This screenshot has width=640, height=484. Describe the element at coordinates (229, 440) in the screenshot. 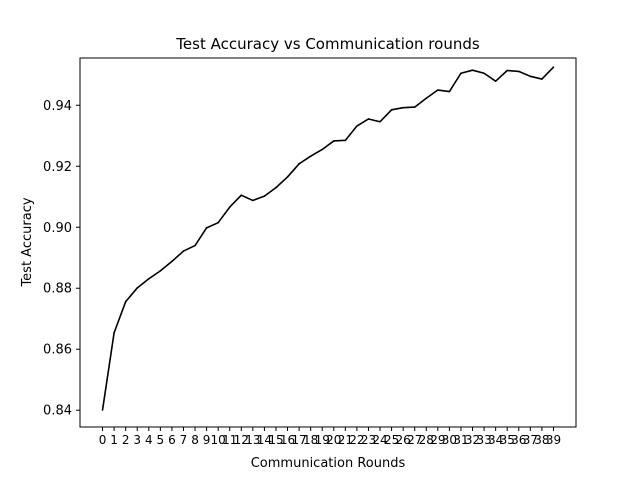

I see `x-tick-label: 11` at that location.